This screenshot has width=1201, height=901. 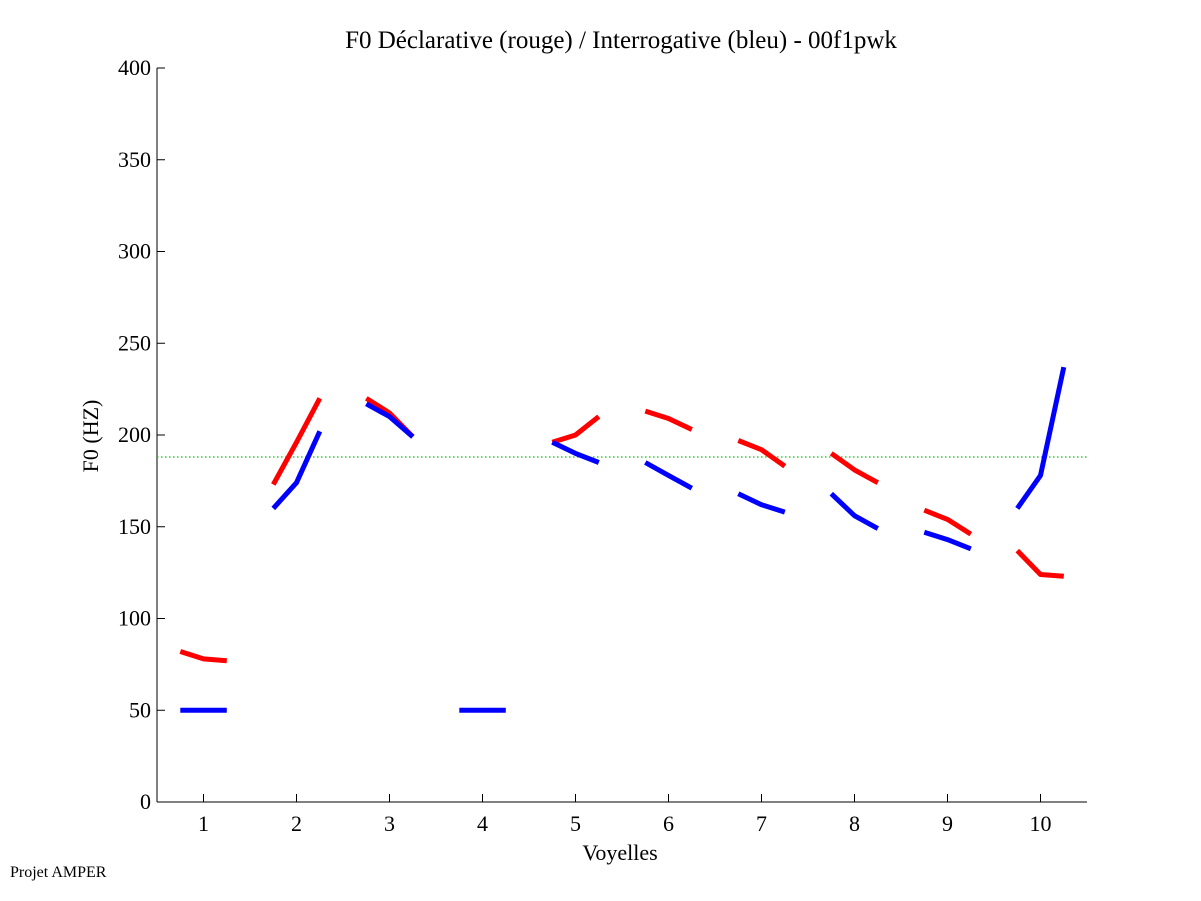 What do you see at coordinates (58, 872) in the screenshot?
I see `footer-credit: Projet AMPER` at bounding box center [58, 872].